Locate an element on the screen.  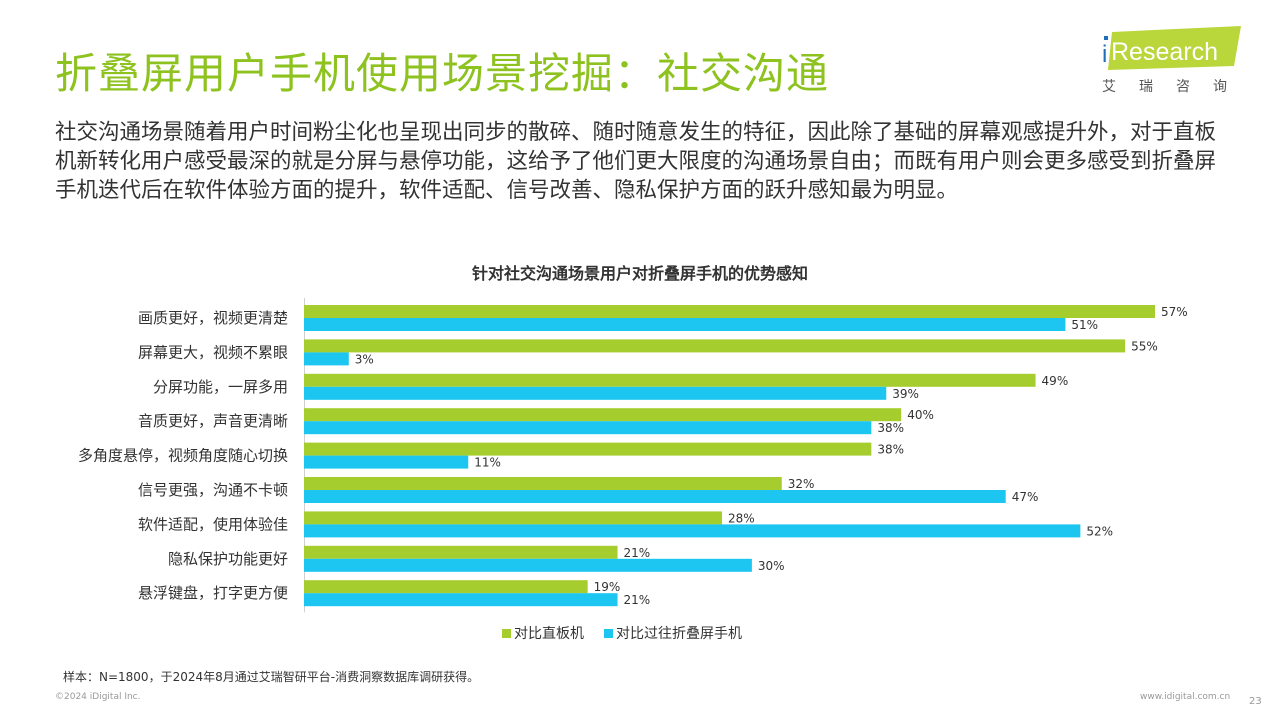
category-label: 软件适配，使用体验佳 is located at coordinates (213, 524).